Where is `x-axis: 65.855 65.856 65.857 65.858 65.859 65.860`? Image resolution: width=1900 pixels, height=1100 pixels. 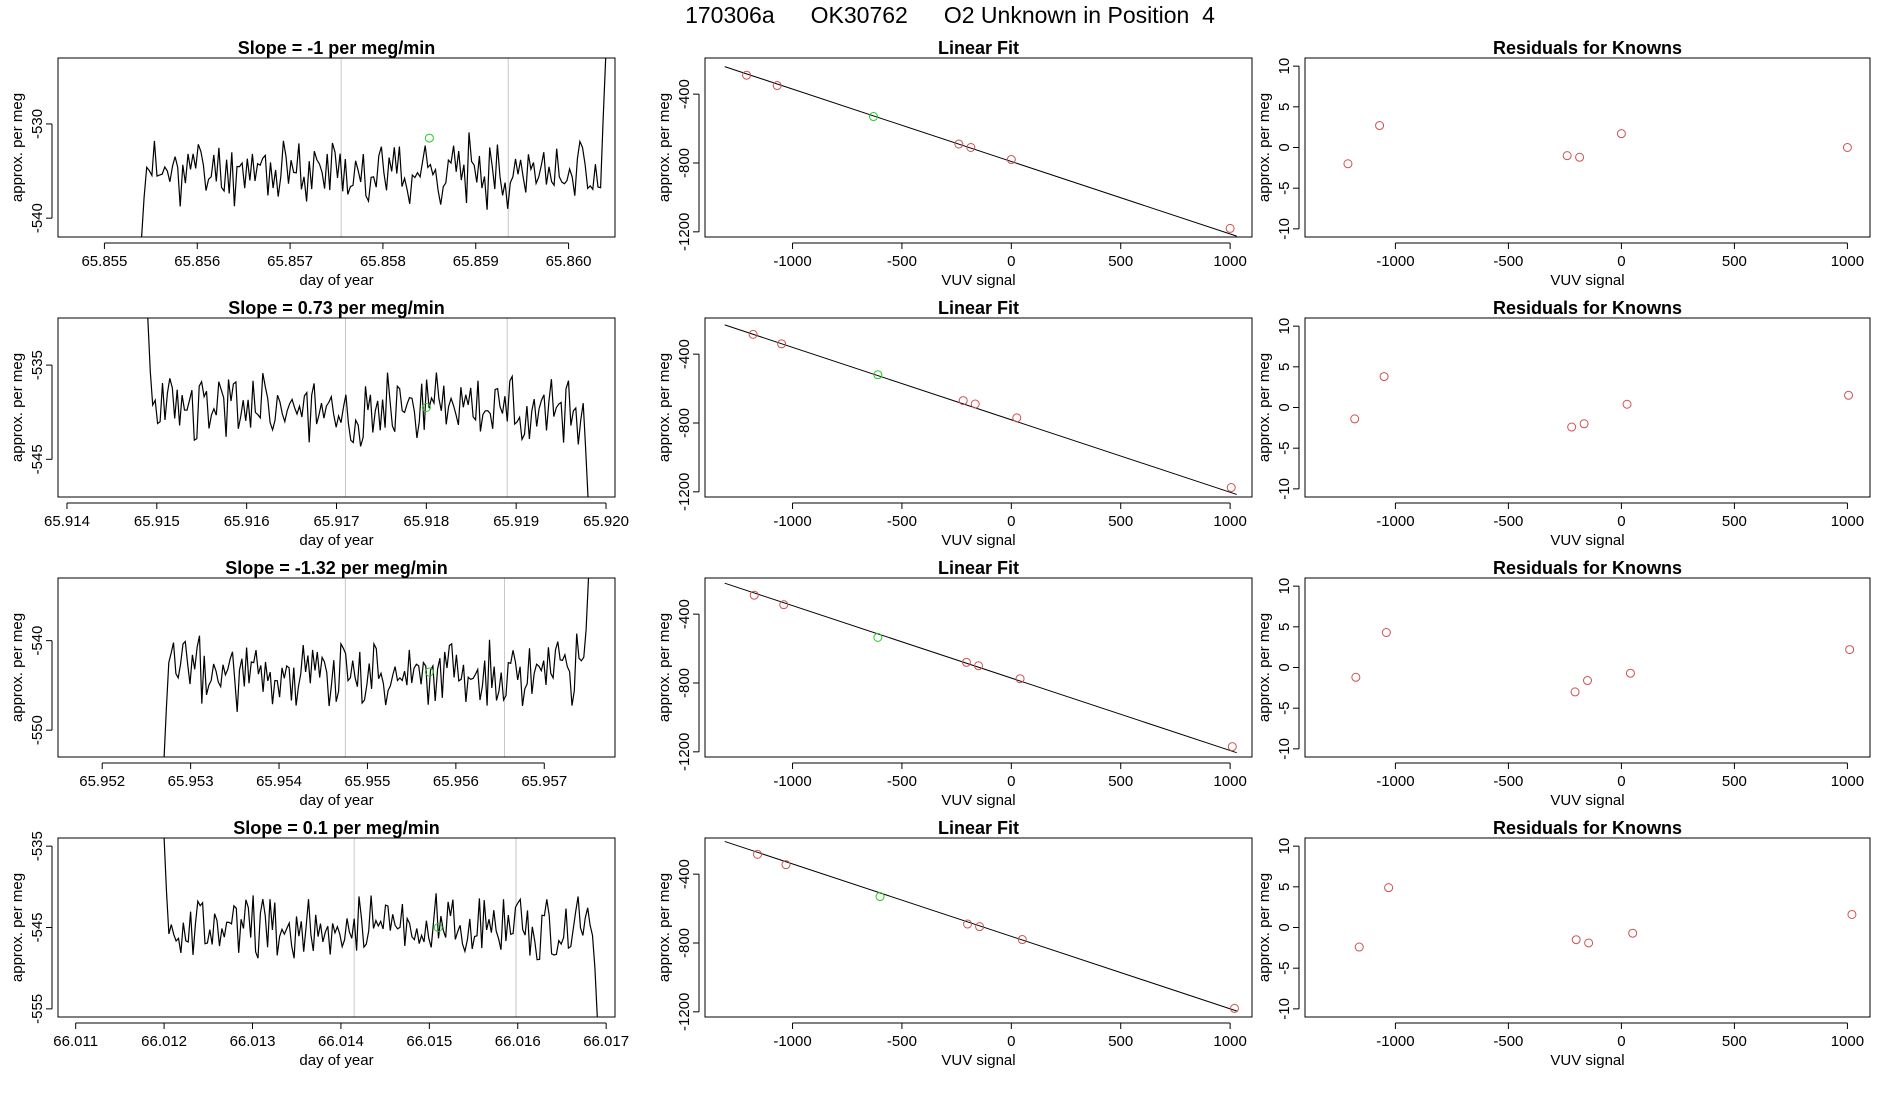
x-axis: 65.855 65.856 65.857 65.858 65.859 65.860 is located at coordinates (336, 256).